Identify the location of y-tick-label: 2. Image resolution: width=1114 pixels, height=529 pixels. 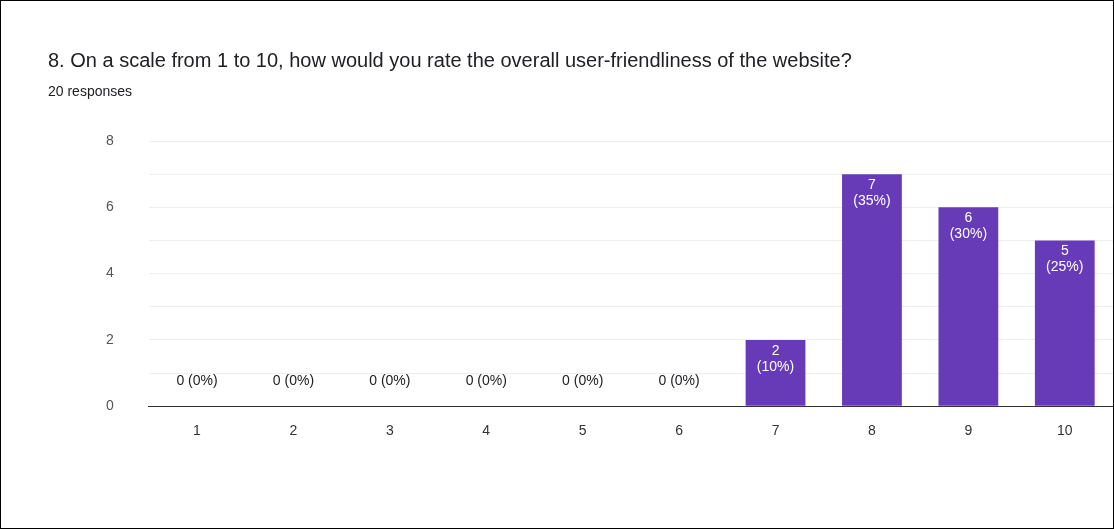
(109, 338).